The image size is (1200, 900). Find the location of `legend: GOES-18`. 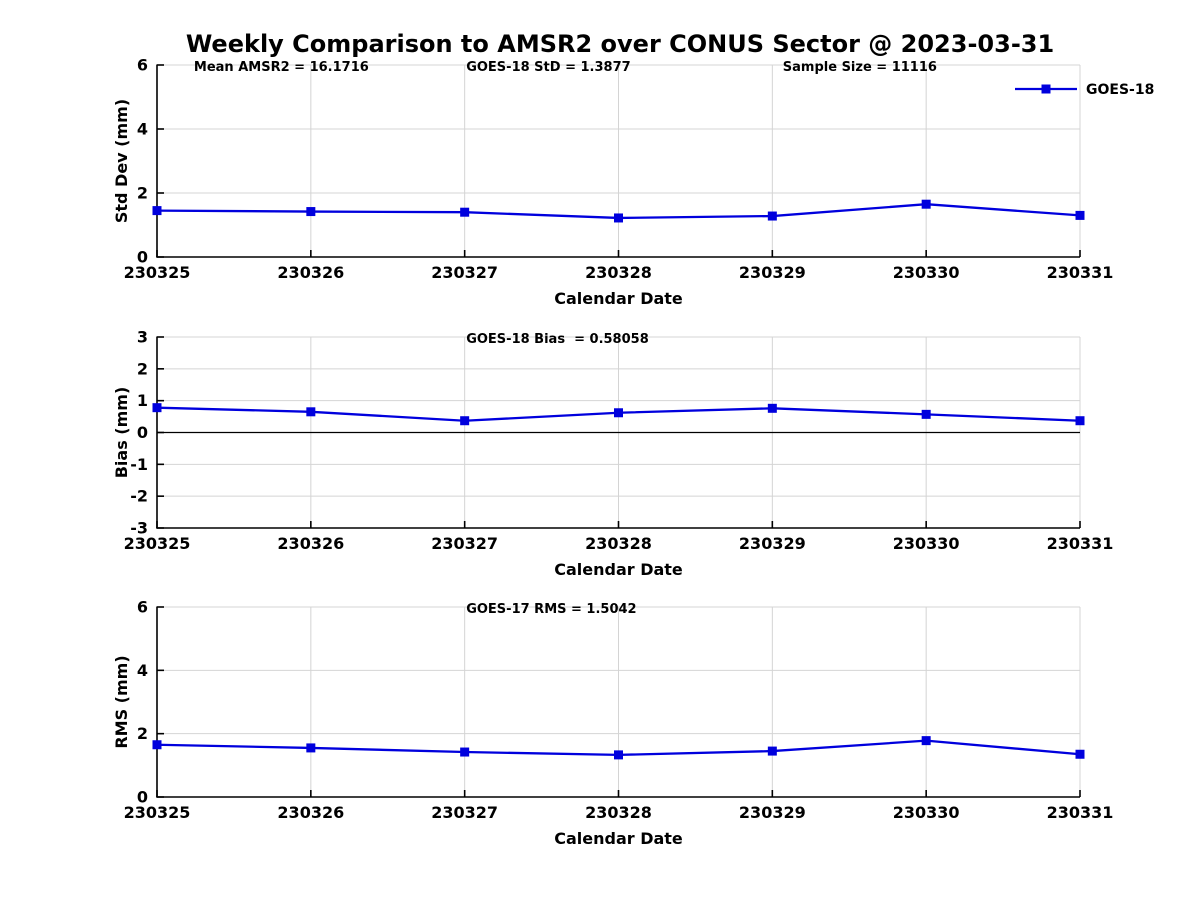

legend: GOES-18 is located at coordinates (1084, 90).